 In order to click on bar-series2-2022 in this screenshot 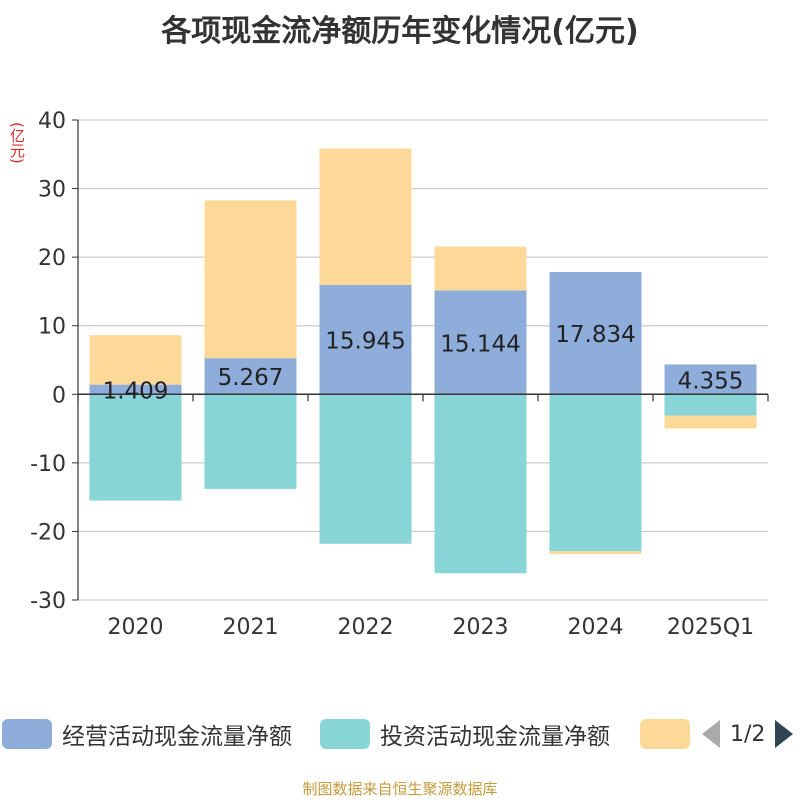, I will do `click(365, 469)`.